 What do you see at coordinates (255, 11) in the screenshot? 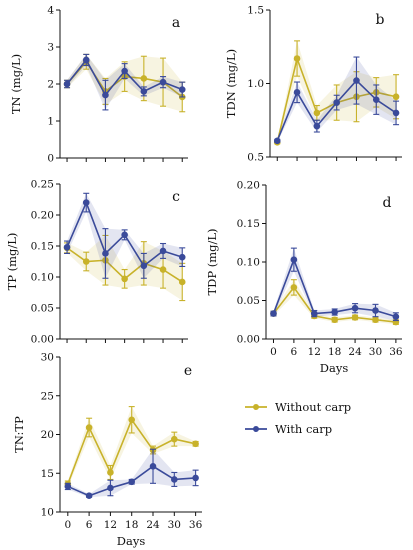
I see `y-tick-label: 1.5` at bounding box center [255, 11].